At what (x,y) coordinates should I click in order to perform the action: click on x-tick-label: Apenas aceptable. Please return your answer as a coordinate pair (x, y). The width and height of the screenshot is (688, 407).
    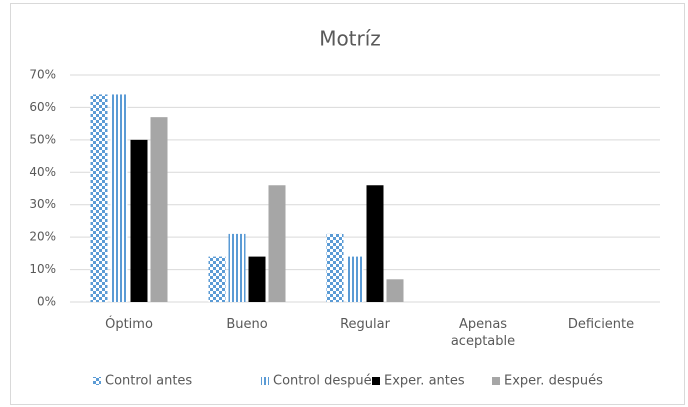
    Looking at the image, I should click on (483, 333).